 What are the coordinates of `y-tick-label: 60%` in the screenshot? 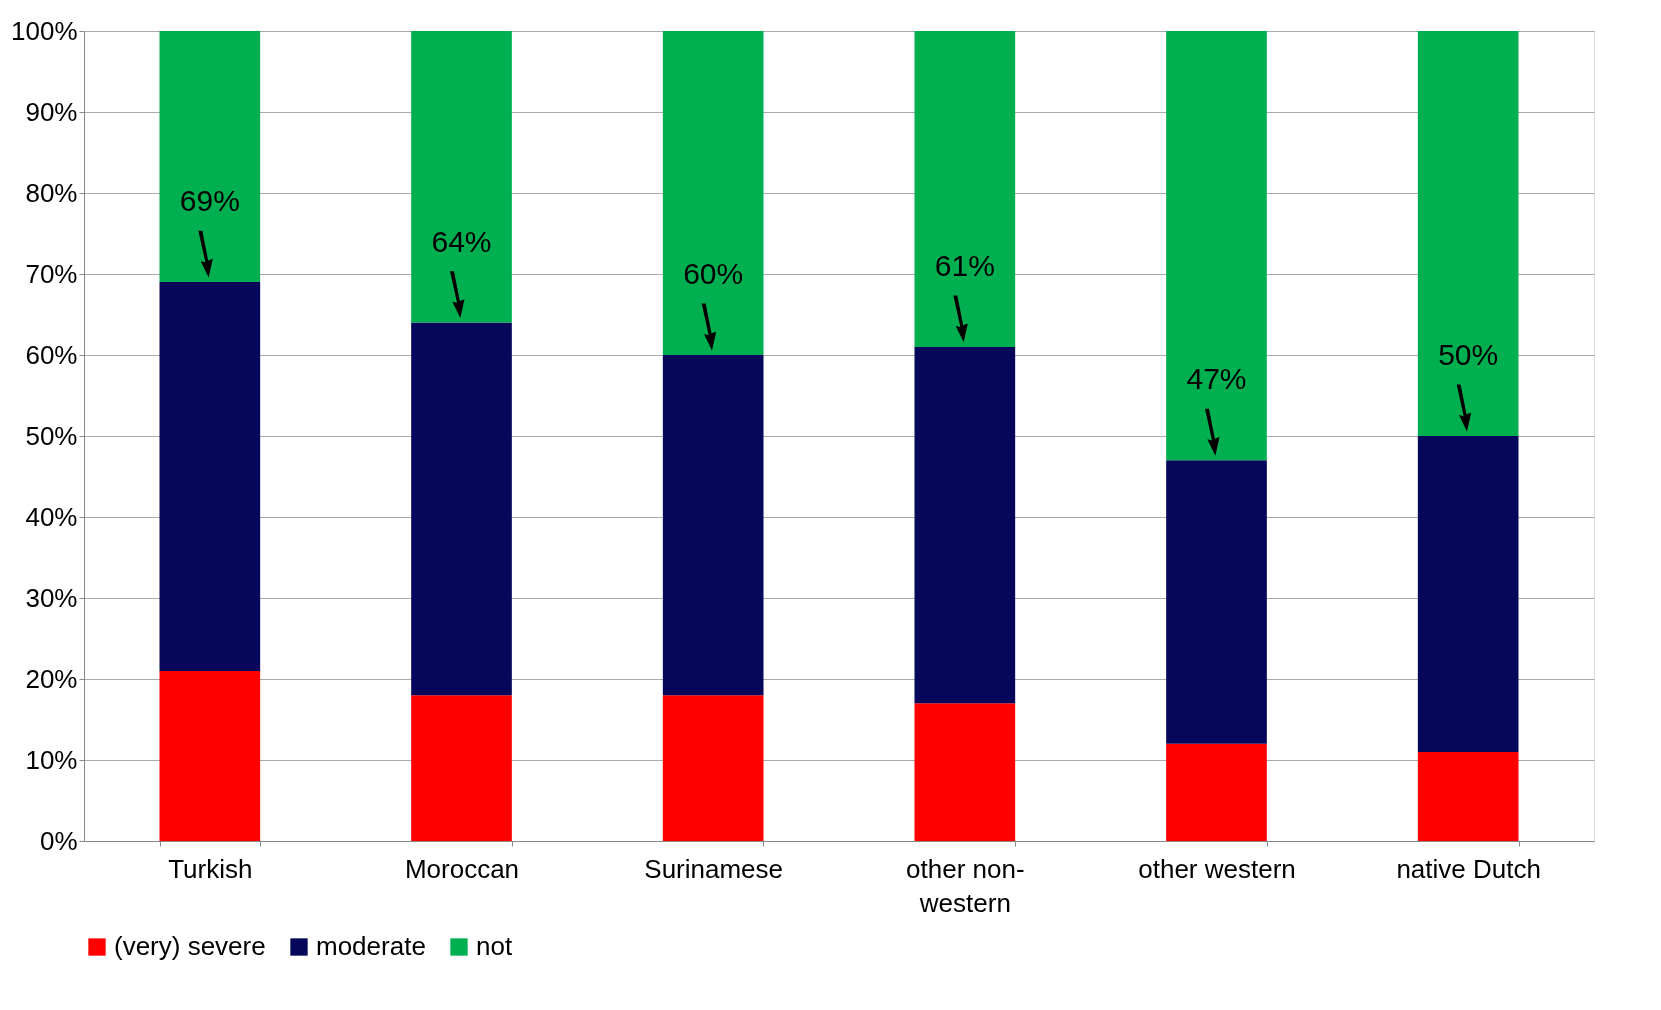 It's located at (51, 354).